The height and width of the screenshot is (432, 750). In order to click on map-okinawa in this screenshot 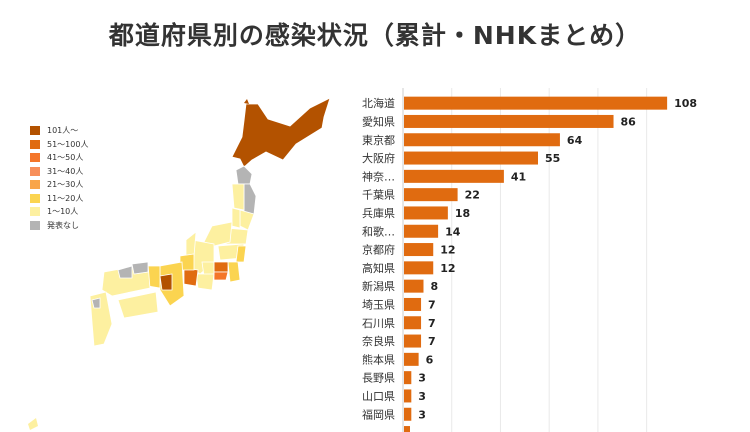, I will do `click(33, 424)`.